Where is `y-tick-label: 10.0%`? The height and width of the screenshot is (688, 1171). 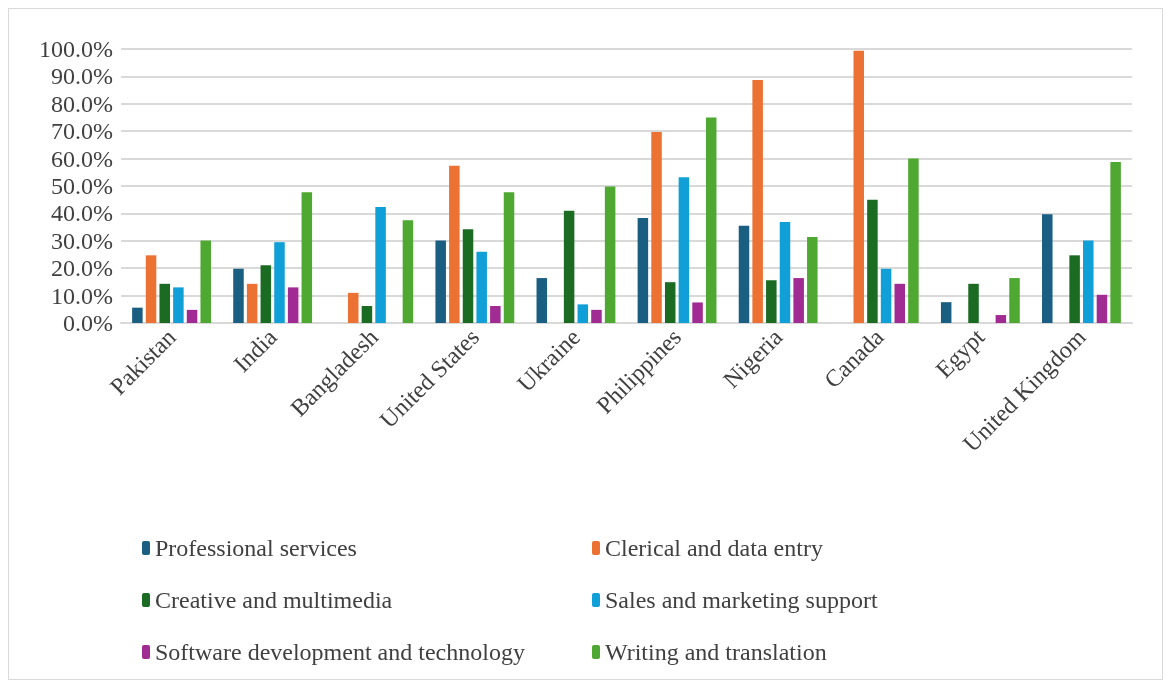 y-tick-label: 10.0% is located at coordinates (82, 295).